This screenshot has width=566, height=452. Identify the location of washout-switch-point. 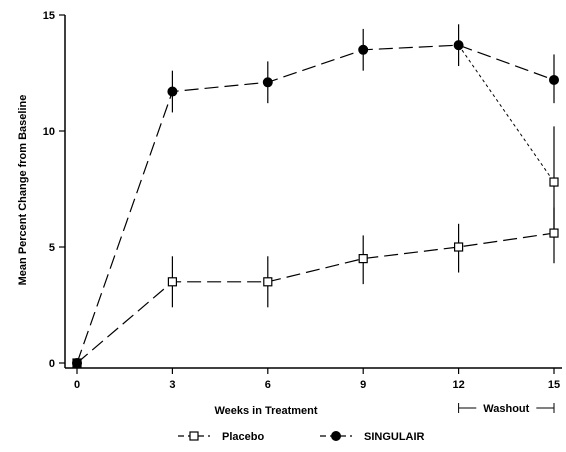
(554, 182).